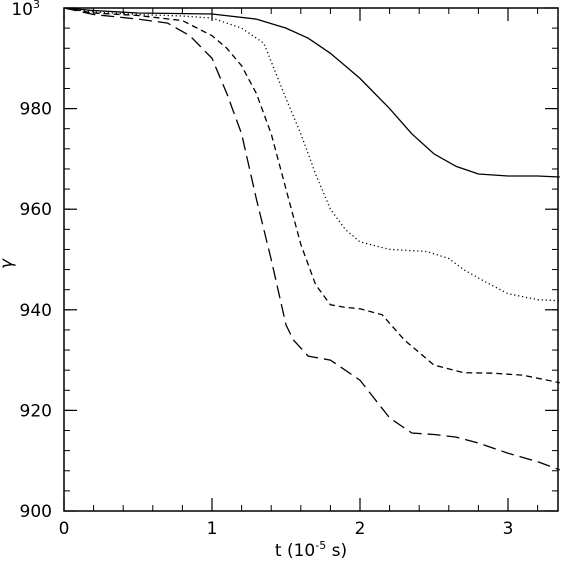  What do you see at coordinates (36, 5) in the screenshot?
I see `y-top-tick-exp: 3` at bounding box center [36, 5].